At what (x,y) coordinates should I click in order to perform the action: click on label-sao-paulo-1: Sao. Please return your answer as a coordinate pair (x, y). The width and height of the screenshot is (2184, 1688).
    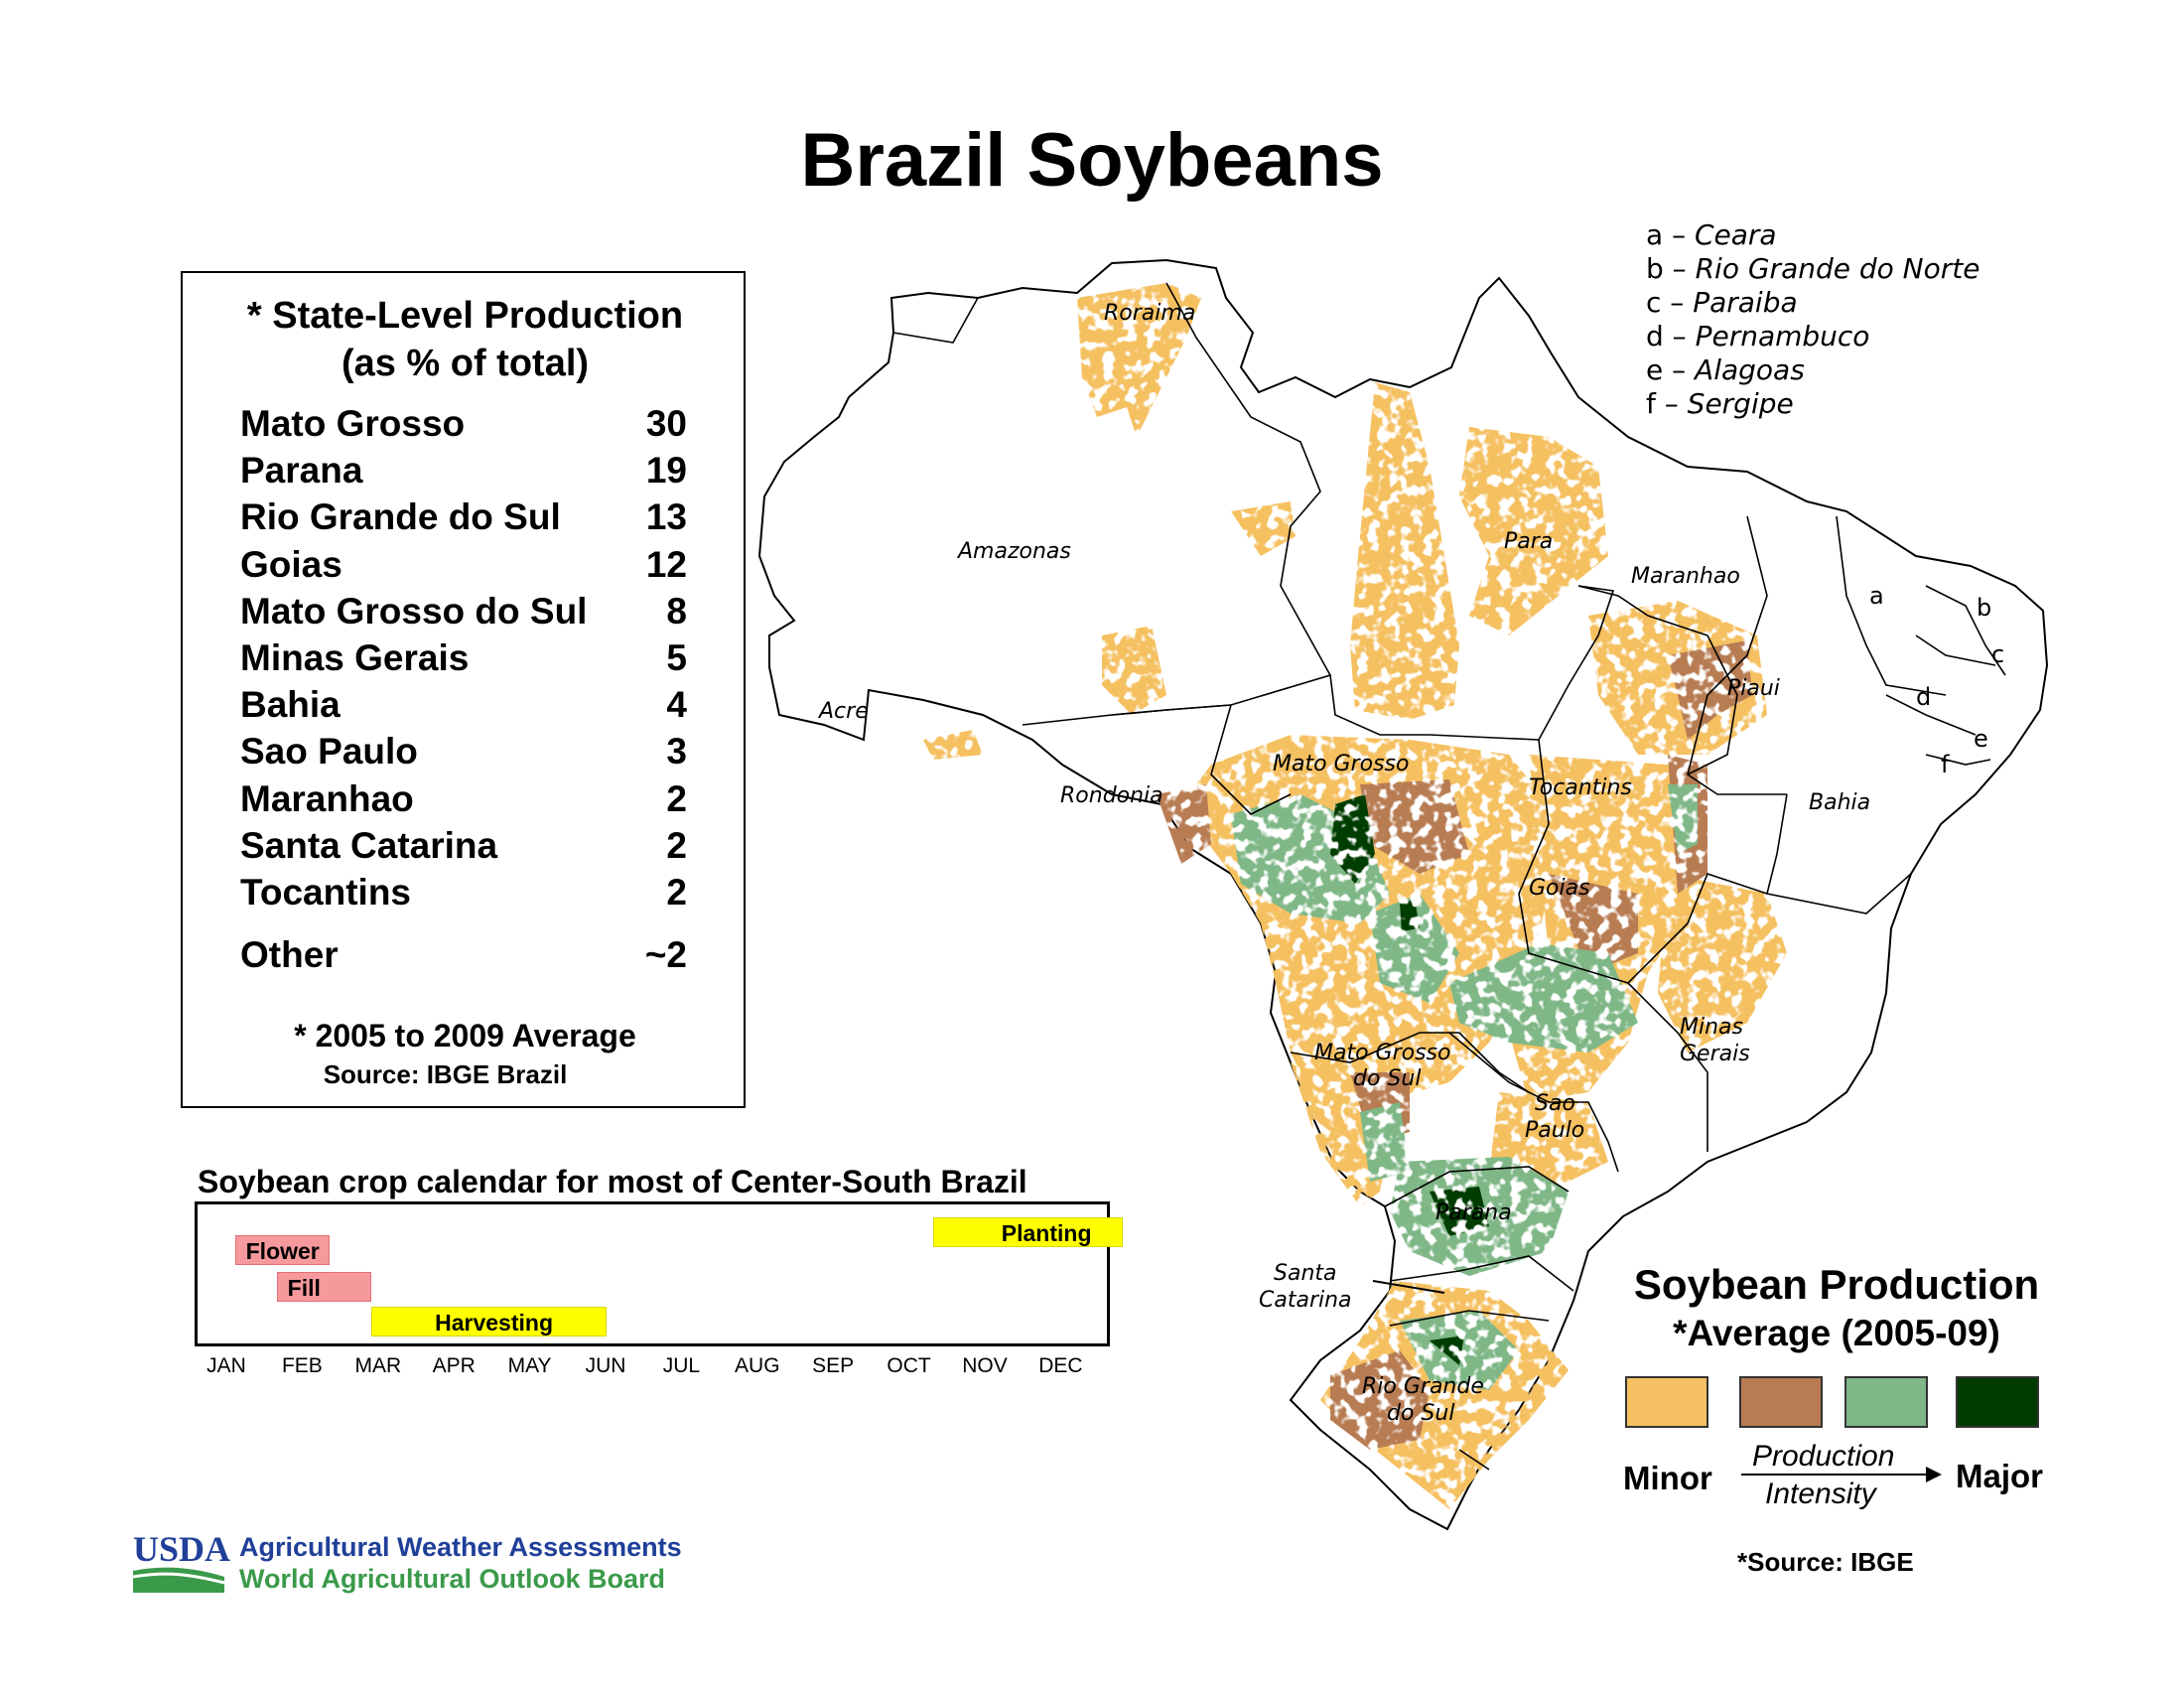
    Looking at the image, I should click on (1555, 1103).